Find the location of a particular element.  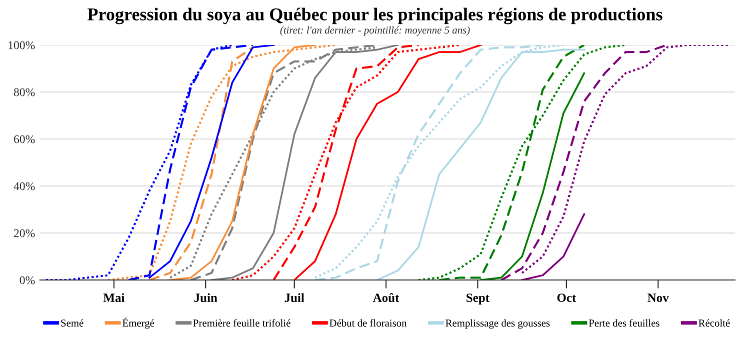

y-tick-label: 60% is located at coordinates (24, 139).